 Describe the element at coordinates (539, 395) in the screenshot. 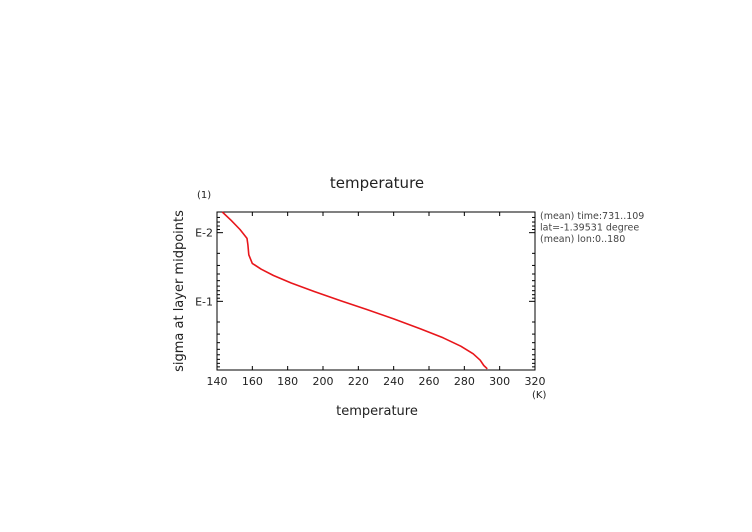

I see `x-unit-label: (K)` at that location.